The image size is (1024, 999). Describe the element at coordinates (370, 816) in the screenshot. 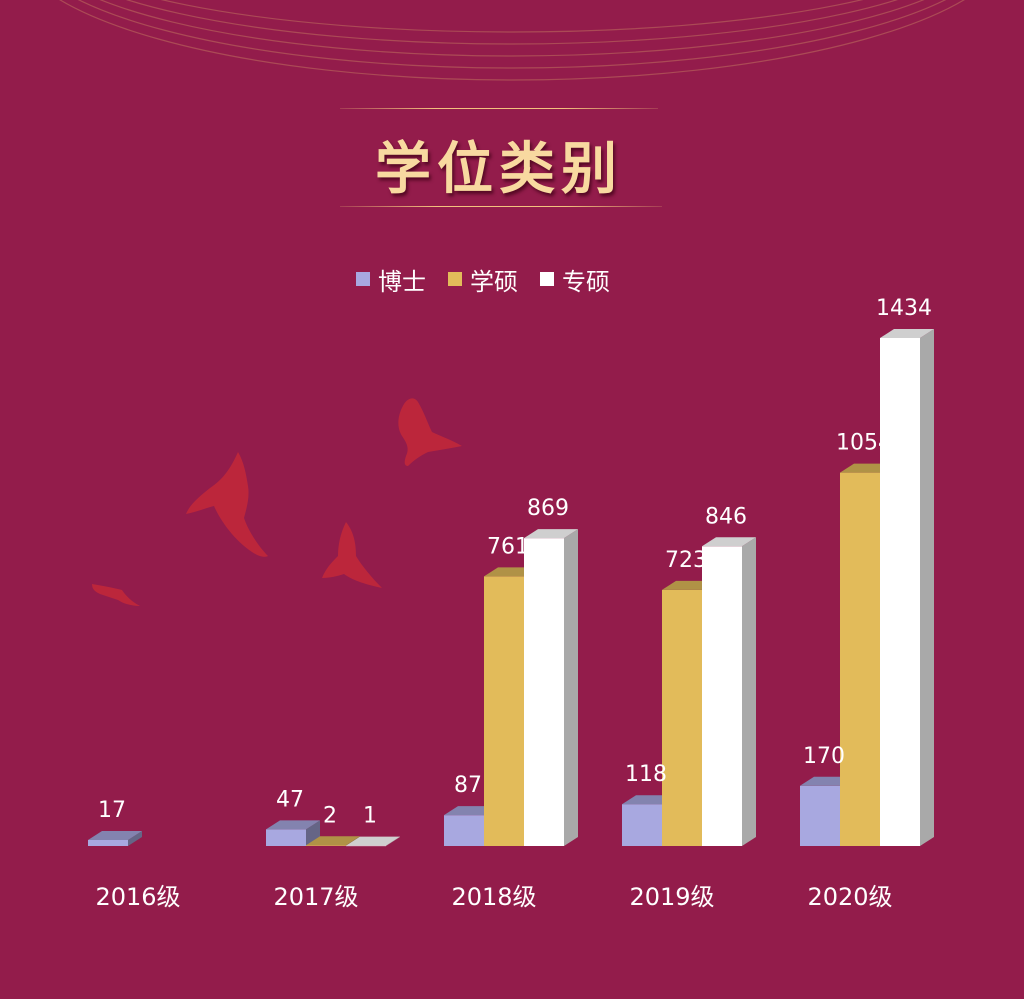

I see `value-label-2017-professional-master: 1` at that location.